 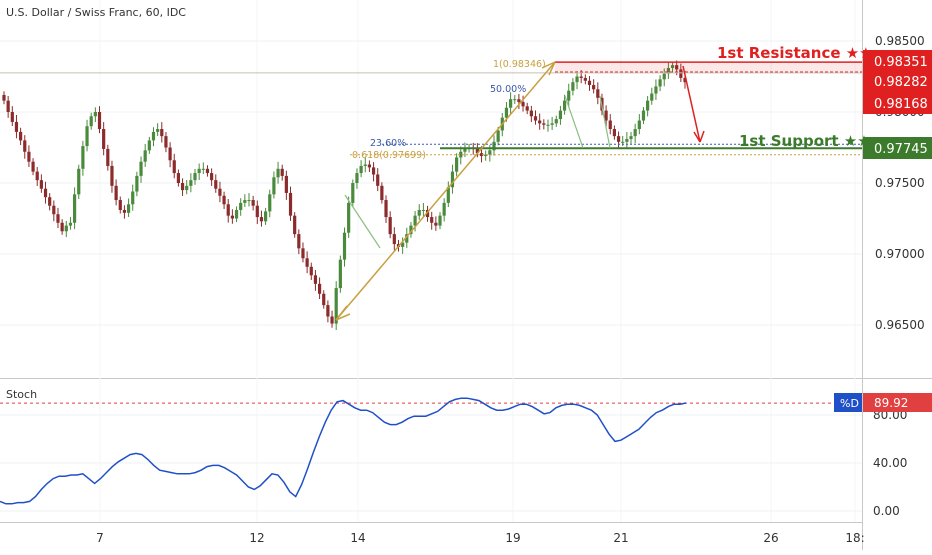 I want to click on stoch-d-line, so click(x=343, y=451).